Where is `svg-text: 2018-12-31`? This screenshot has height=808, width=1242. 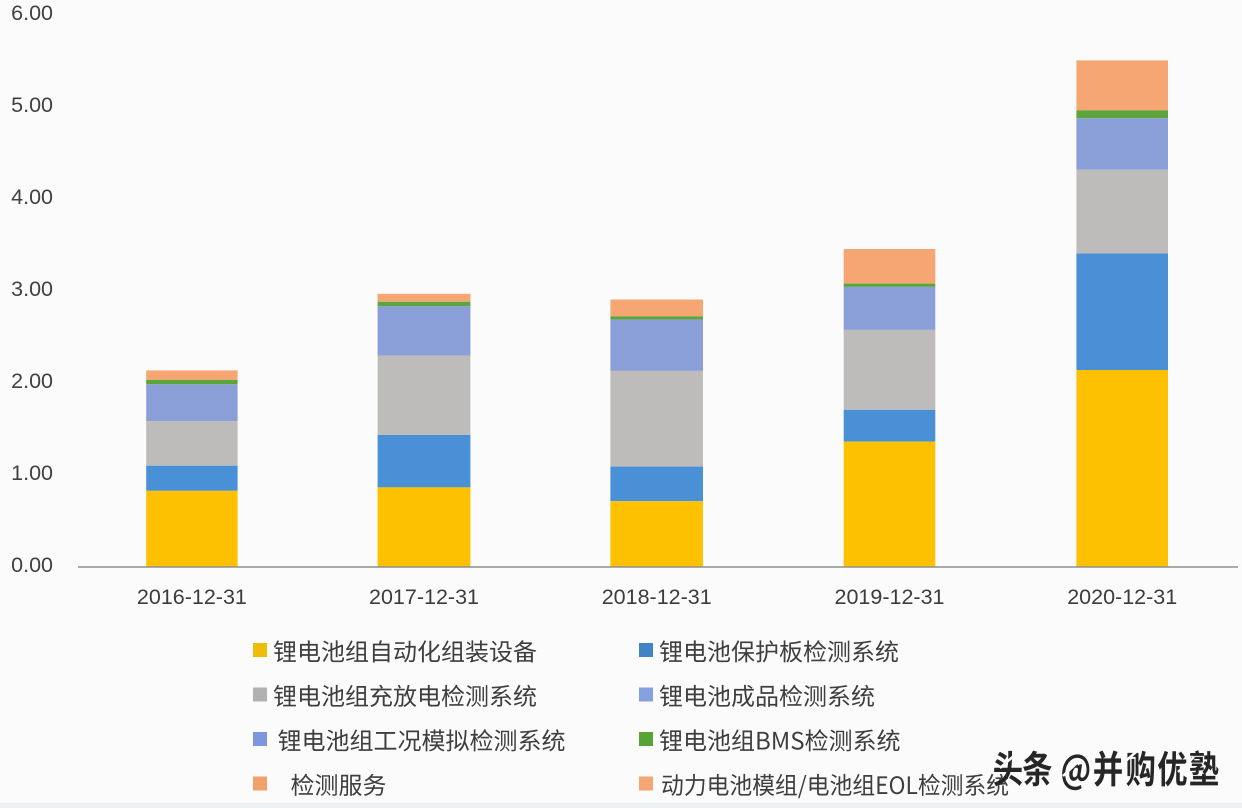
svg-text: 2018-12-31 is located at coordinates (657, 597).